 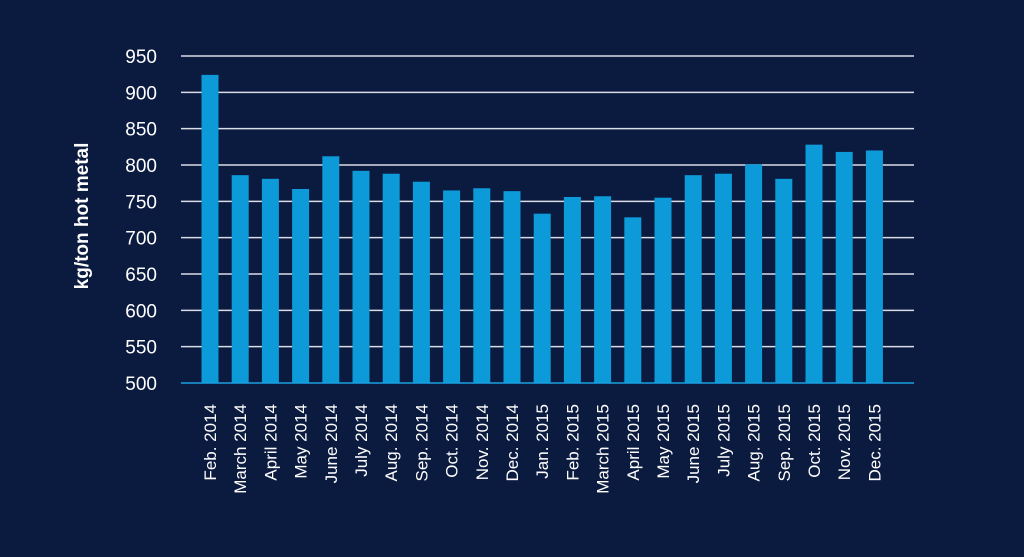 What do you see at coordinates (141, 93) in the screenshot?
I see `y-tick-label: 900` at bounding box center [141, 93].